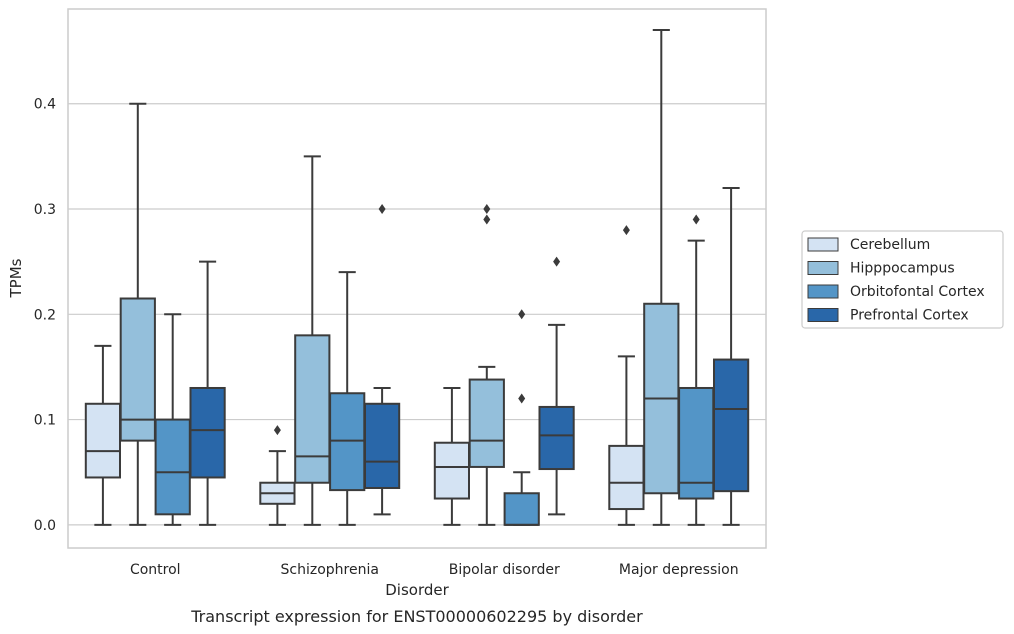 This screenshot has height=634, width=1014. I want to click on y-tick-label: 0.1, so click(45, 421).